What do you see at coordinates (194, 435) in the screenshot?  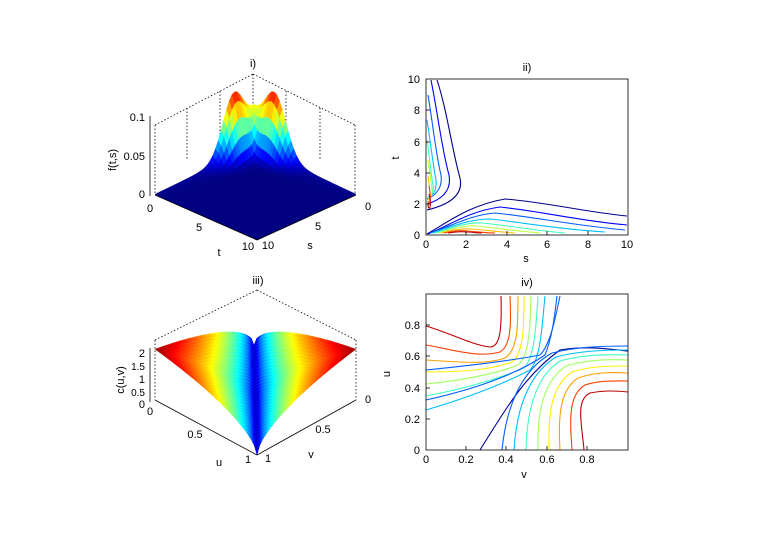 I see `panel-iii-xtick-0.5: 0.5` at bounding box center [194, 435].